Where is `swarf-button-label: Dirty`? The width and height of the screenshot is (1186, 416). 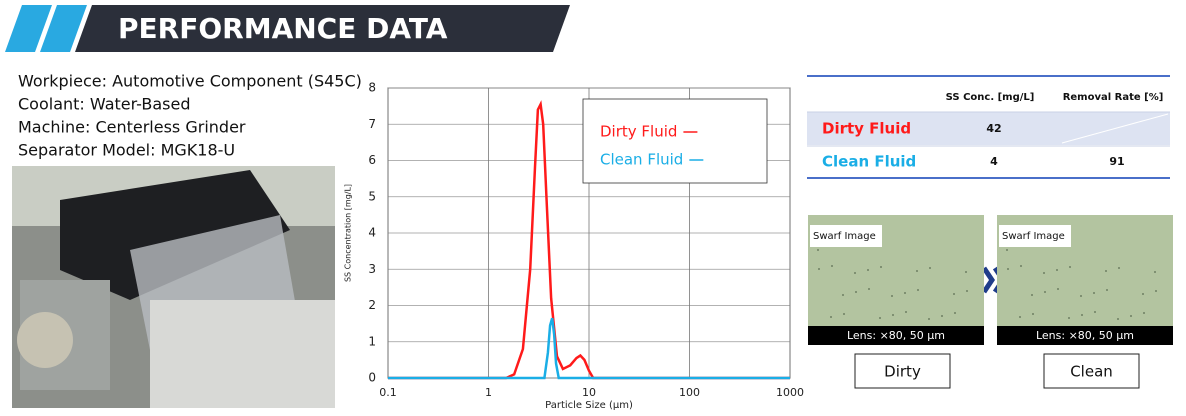
swarf-button-label: Dirty is located at coordinates (902, 372).